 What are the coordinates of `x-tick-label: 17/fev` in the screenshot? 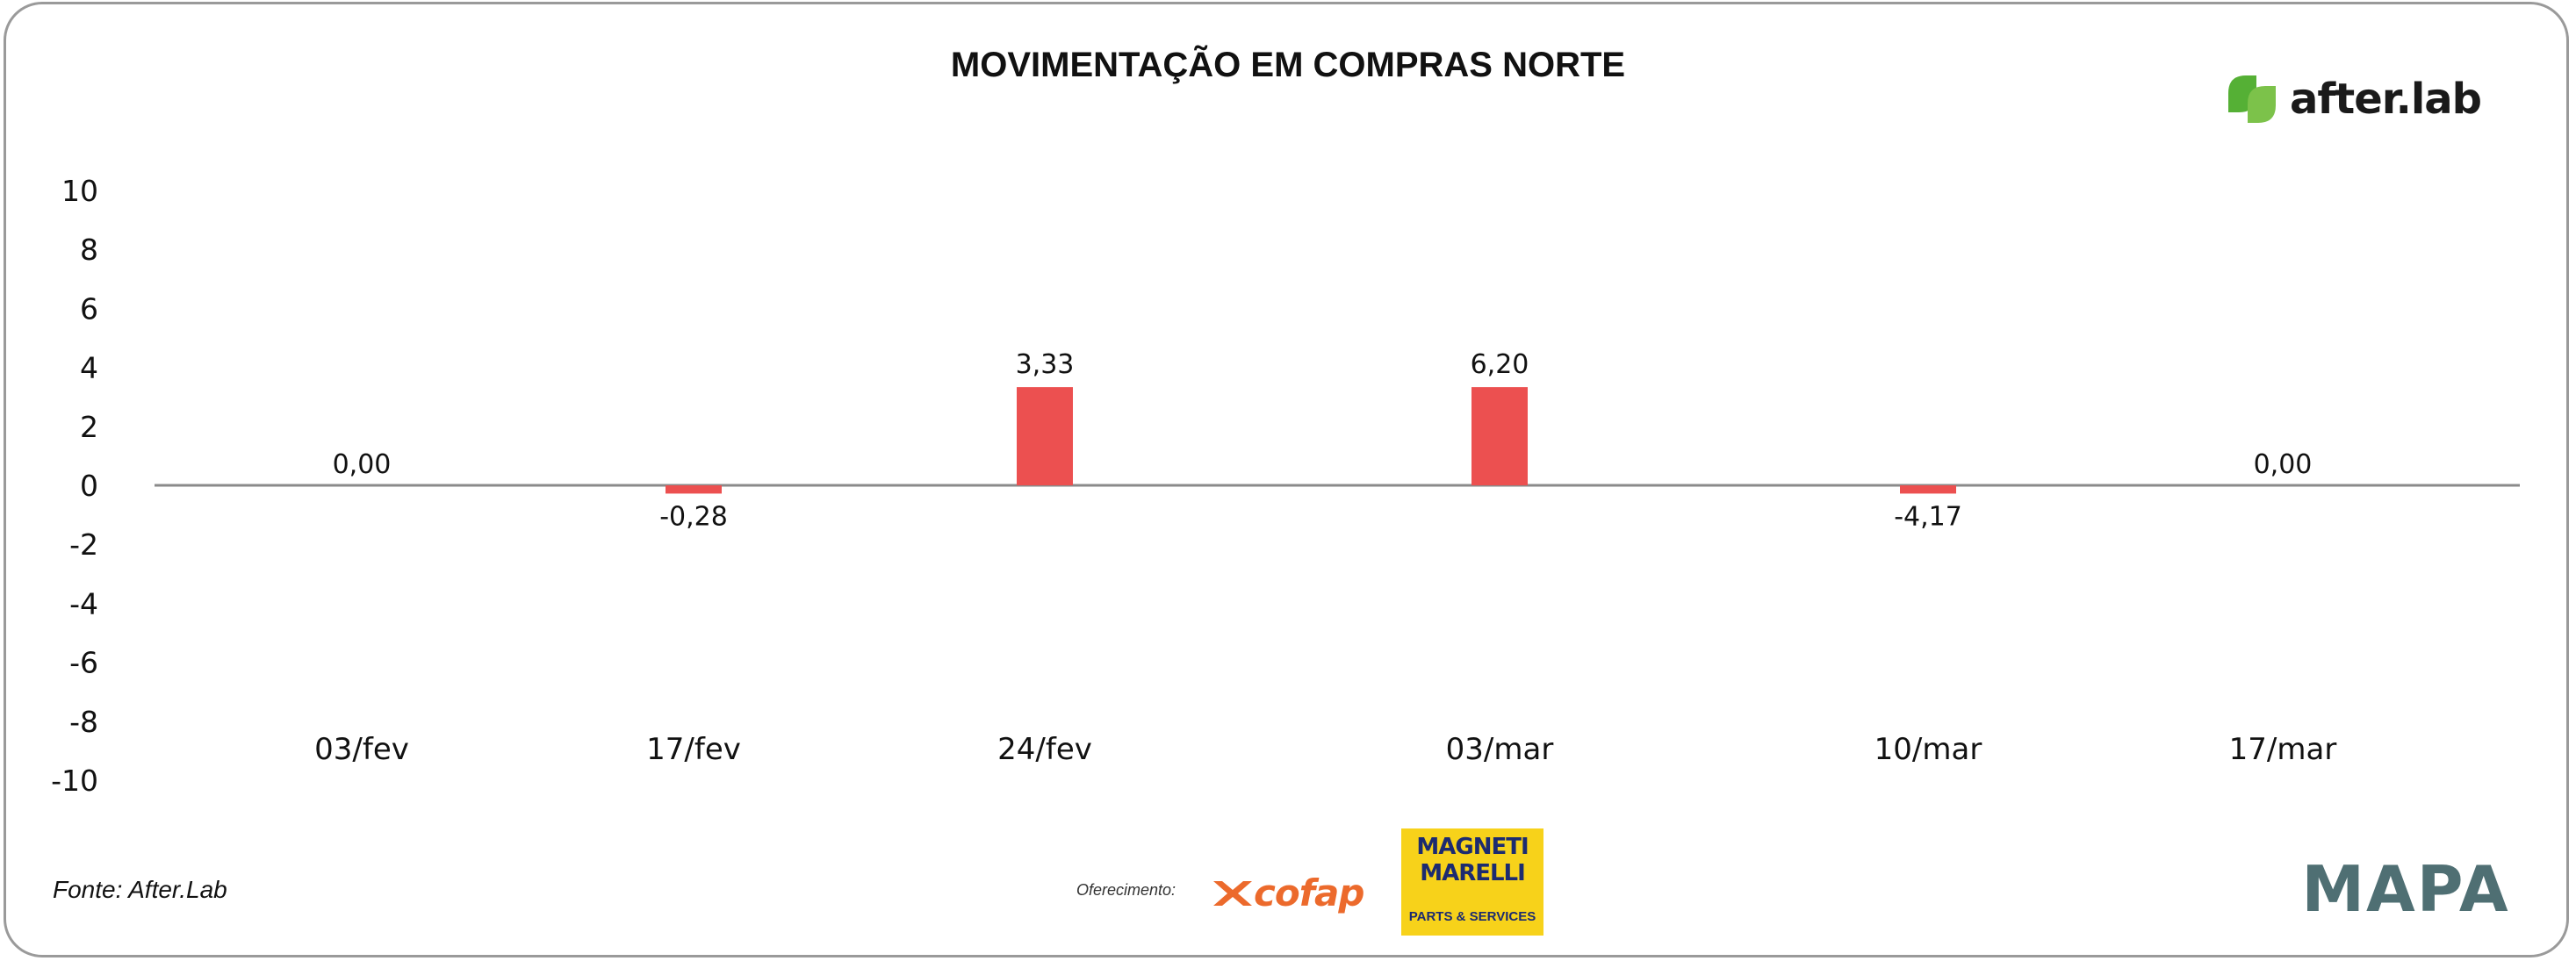 It's located at (693, 749).